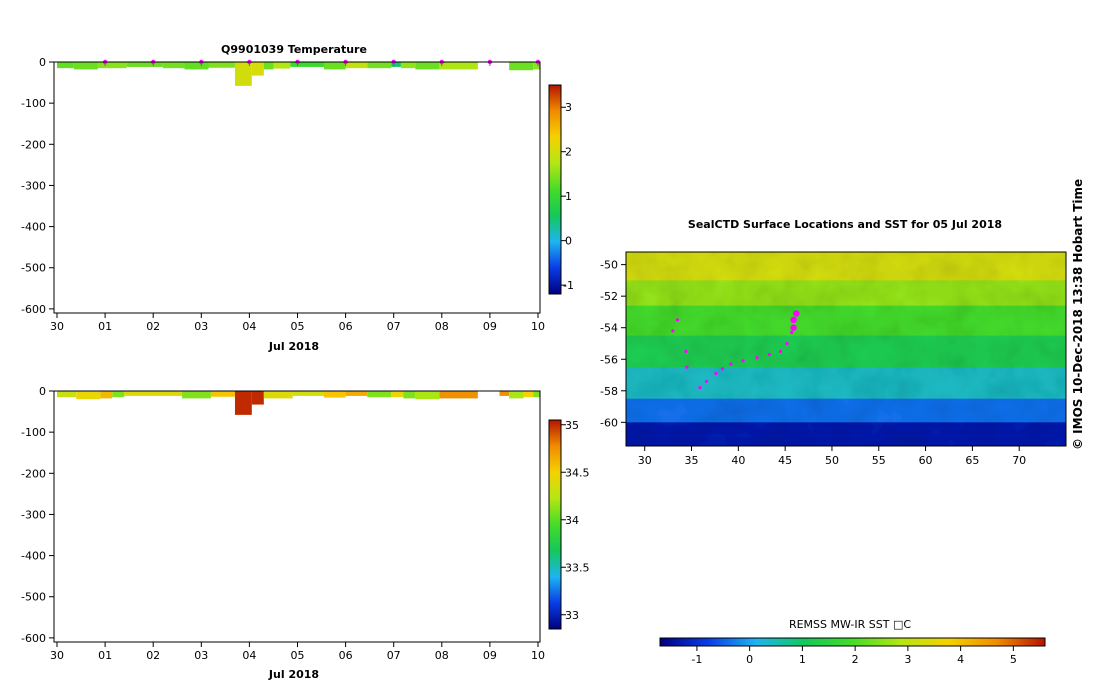  I want to click on sst-cbar-tick-label-6: 5, so click(1013, 659).